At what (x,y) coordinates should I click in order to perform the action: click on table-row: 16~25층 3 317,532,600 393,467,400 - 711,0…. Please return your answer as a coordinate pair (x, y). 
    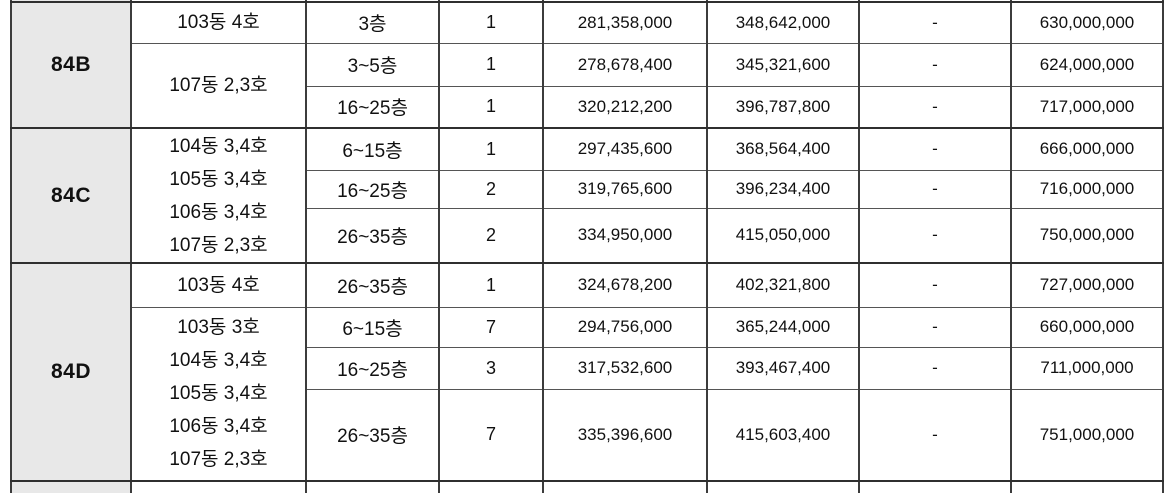
    Looking at the image, I should click on (587, 368).